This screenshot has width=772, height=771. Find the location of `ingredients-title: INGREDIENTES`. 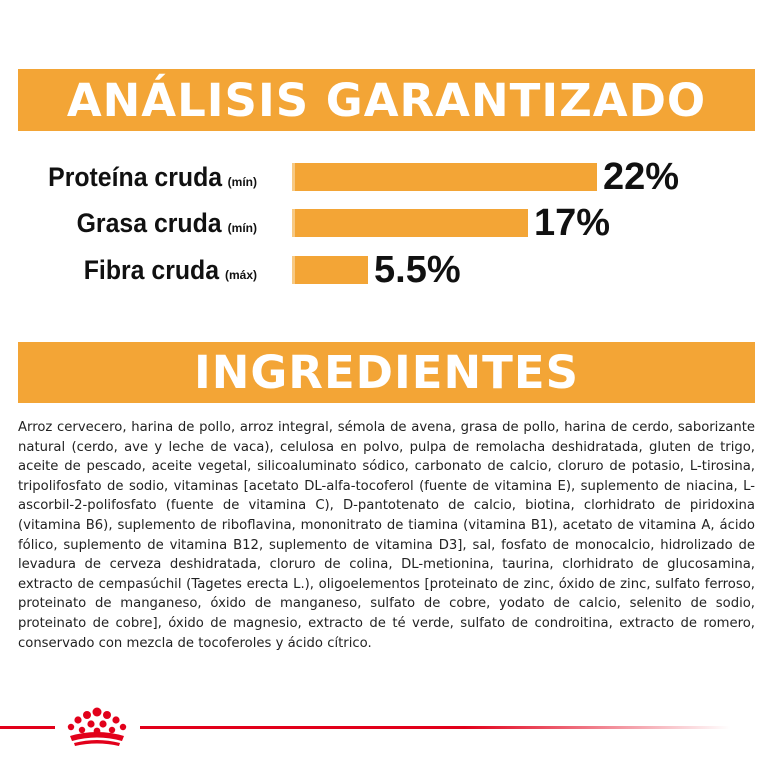

ingredients-title: INGREDIENTES is located at coordinates (386, 372).